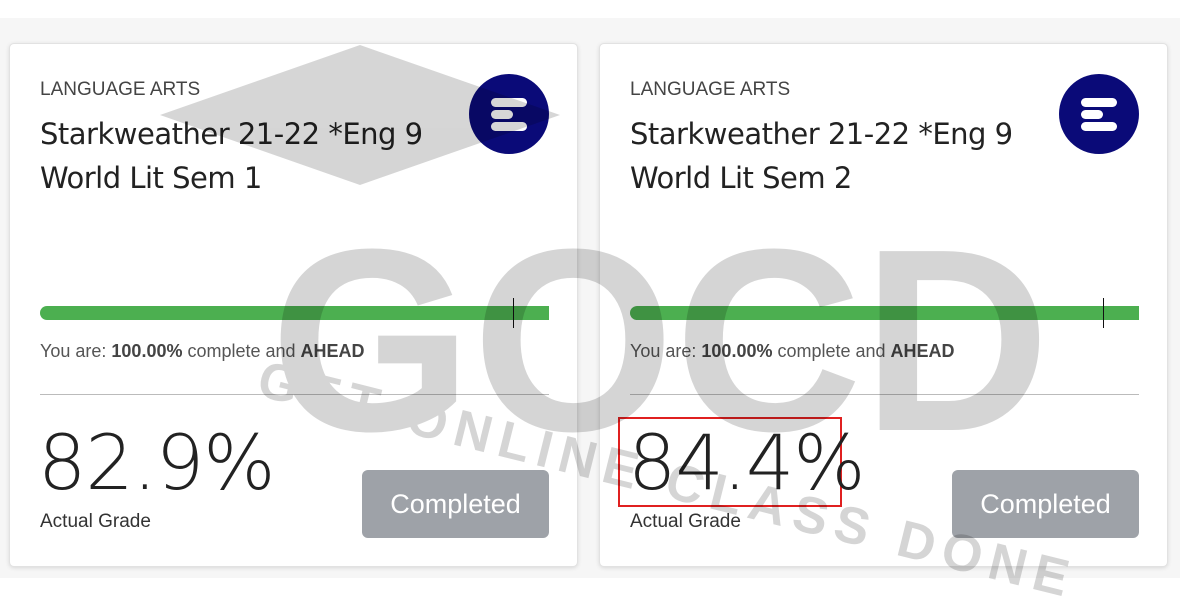 This screenshot has width=1180, height=597. Describe the element at coordinates (730, 462) in the screenshot. I see `grade-highlight-box` at that location.